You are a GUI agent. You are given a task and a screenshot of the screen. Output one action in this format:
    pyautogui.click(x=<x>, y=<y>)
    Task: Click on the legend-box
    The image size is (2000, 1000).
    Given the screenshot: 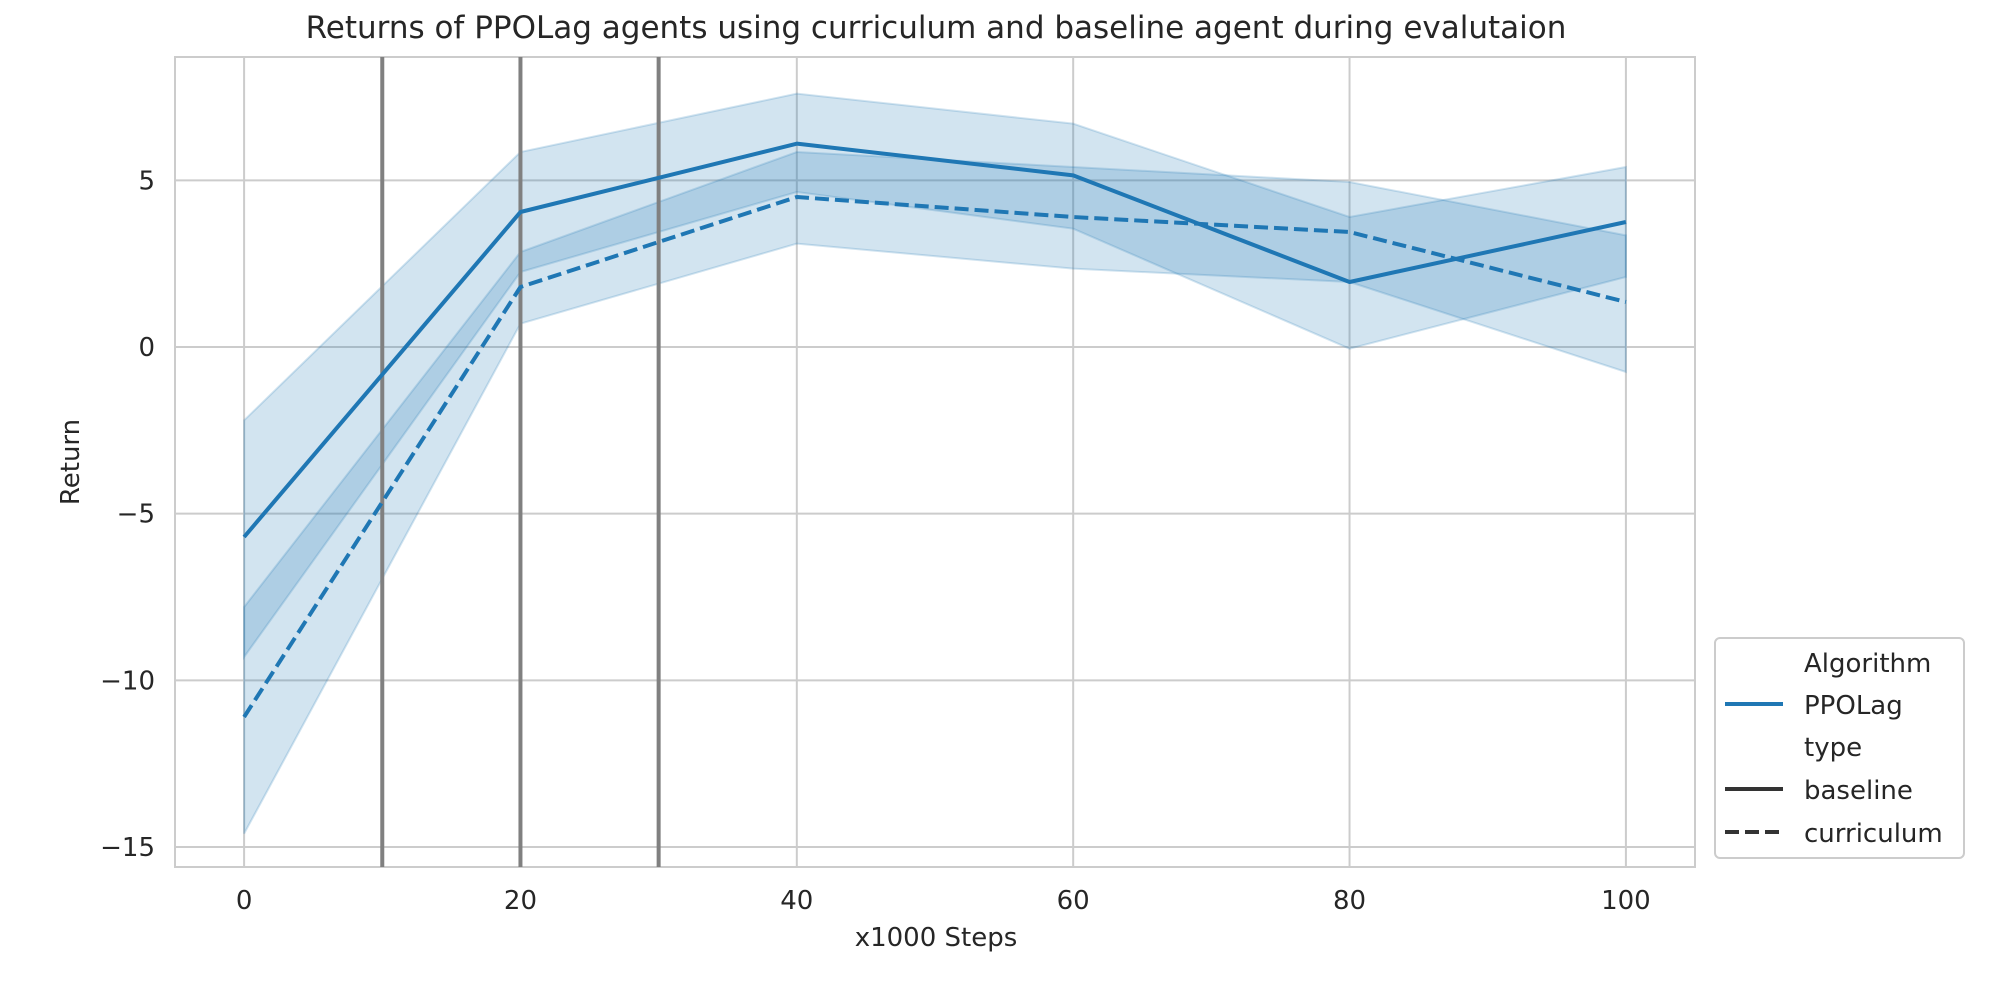 What is the action you would take?
    pyautogui.click(x=1839, y=748)
    